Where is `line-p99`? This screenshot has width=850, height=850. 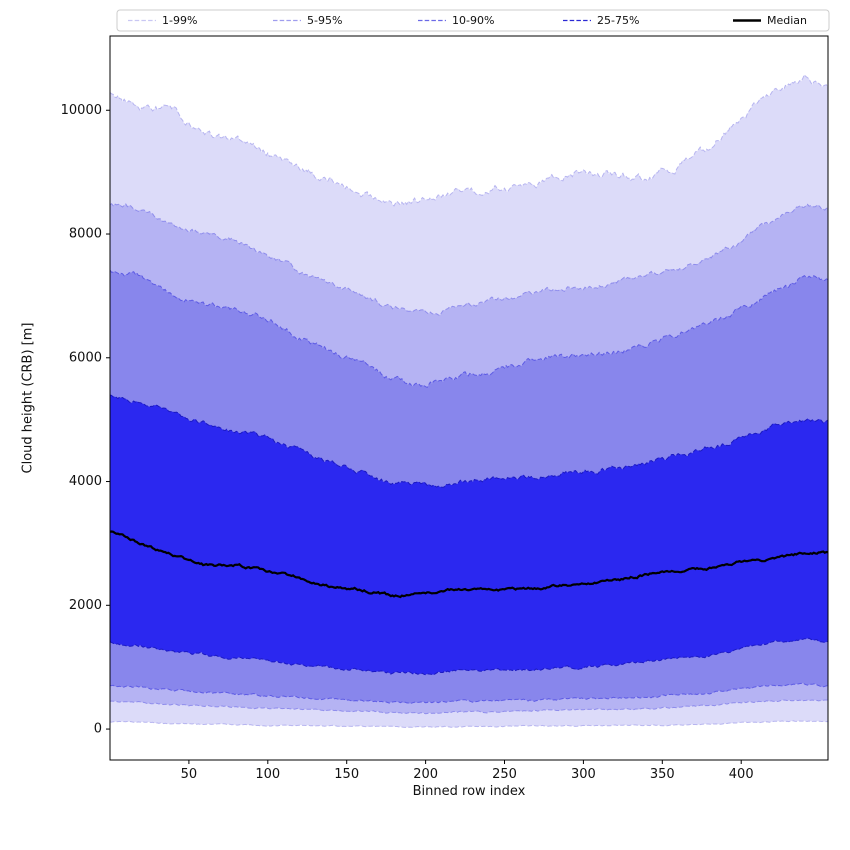 line-p99 is located at coordinates (469, 140).